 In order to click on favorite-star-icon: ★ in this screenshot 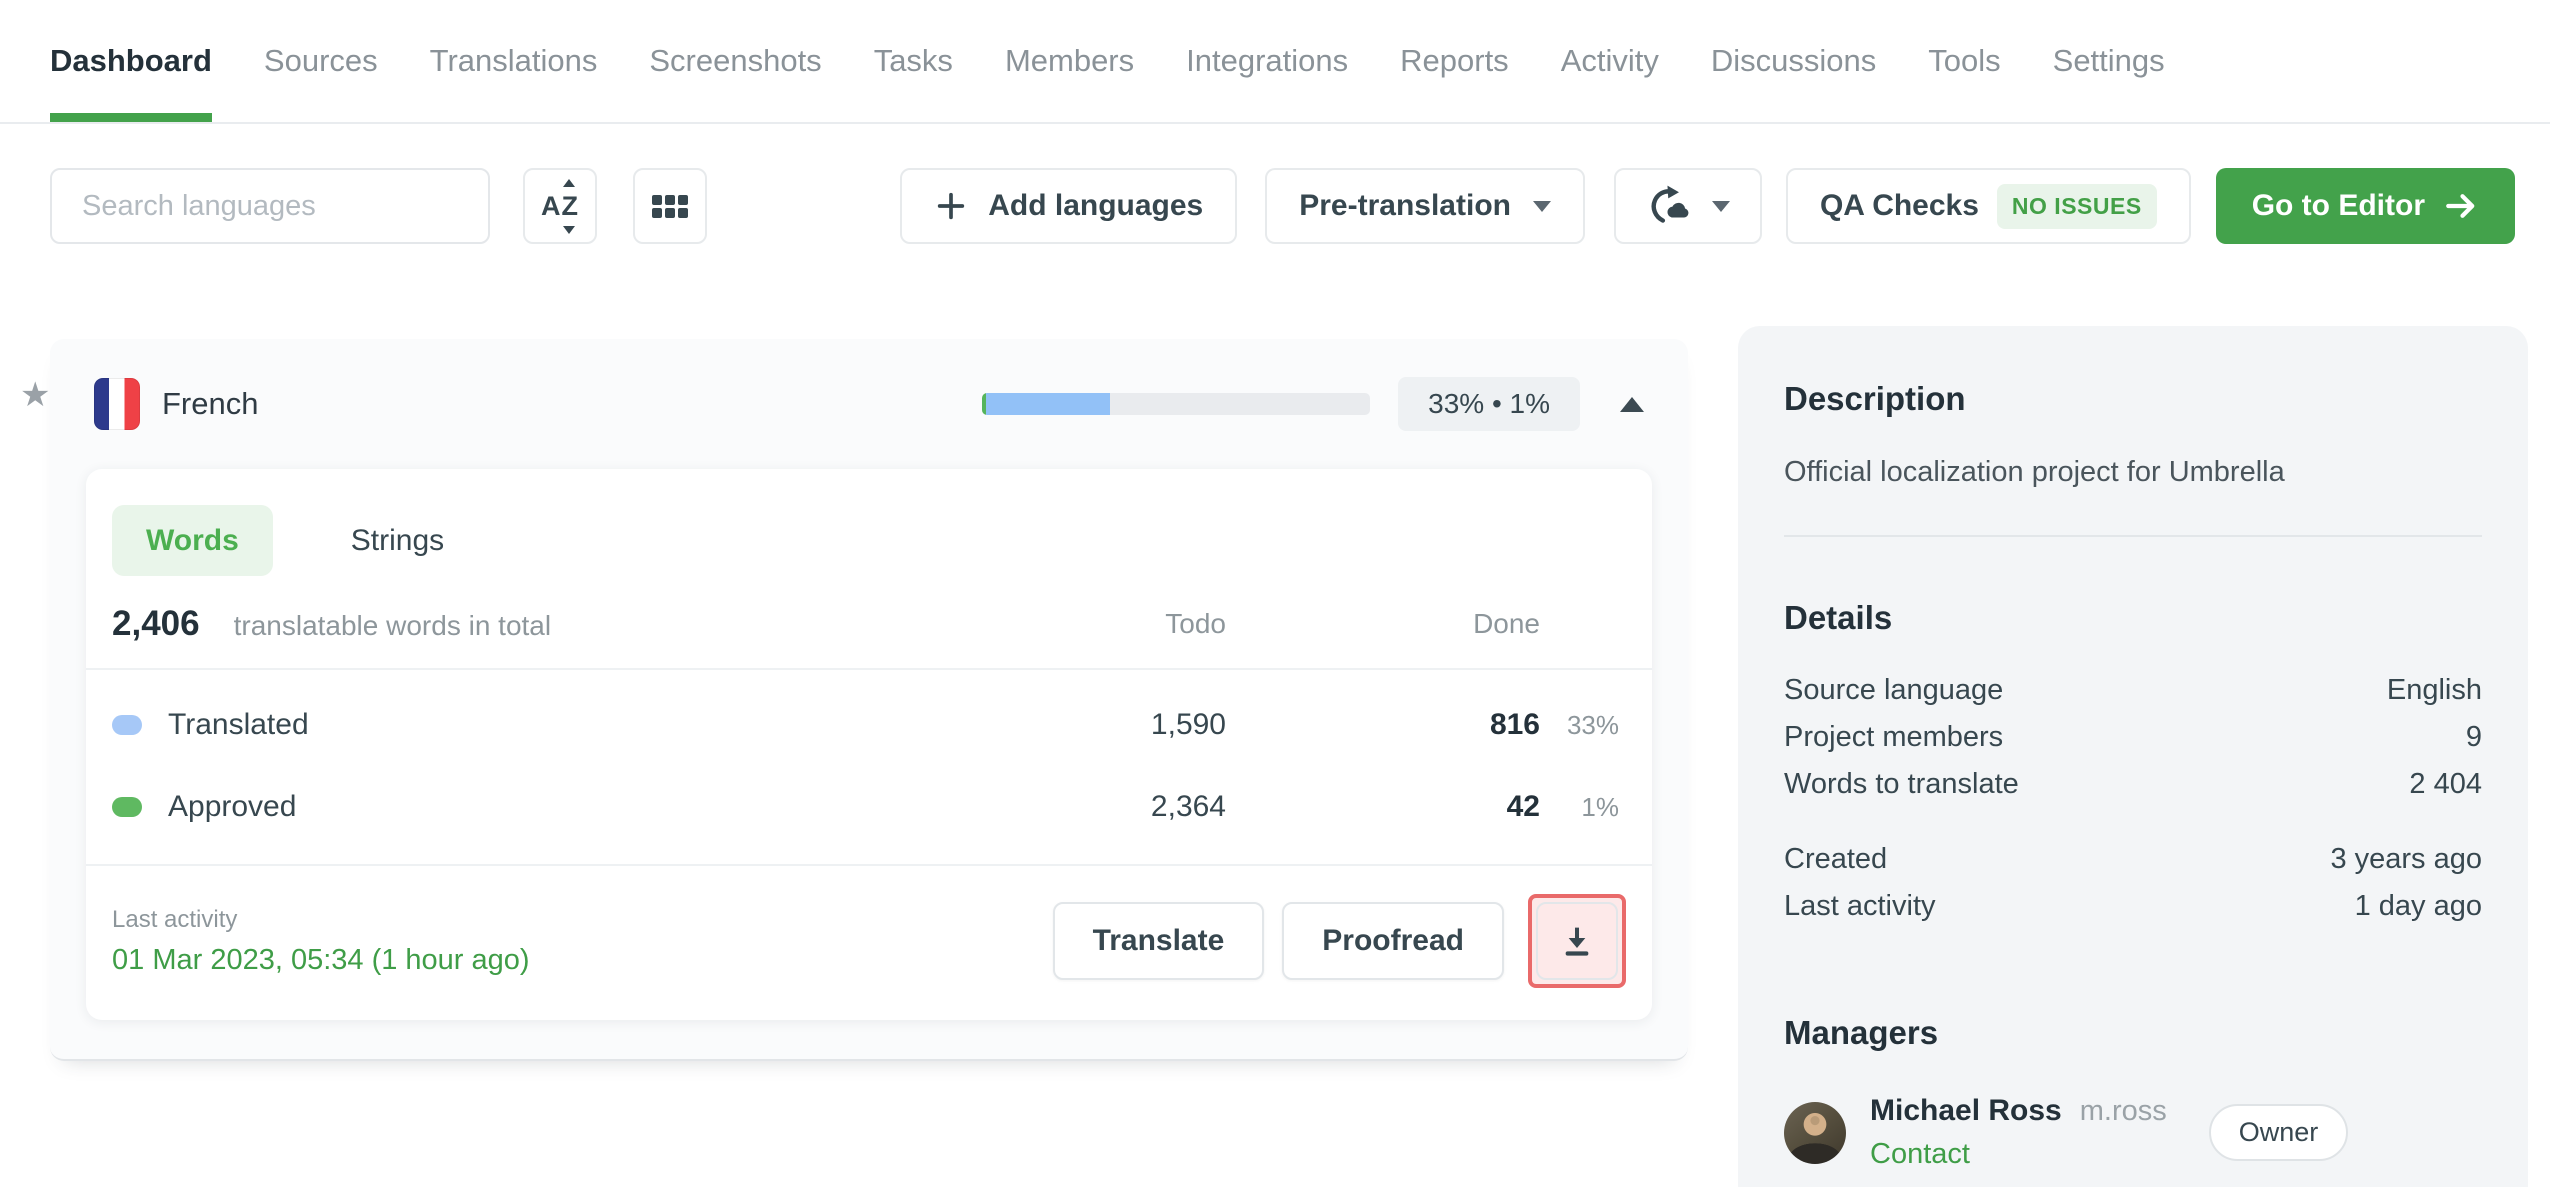, I will do `click(35, 395)`.